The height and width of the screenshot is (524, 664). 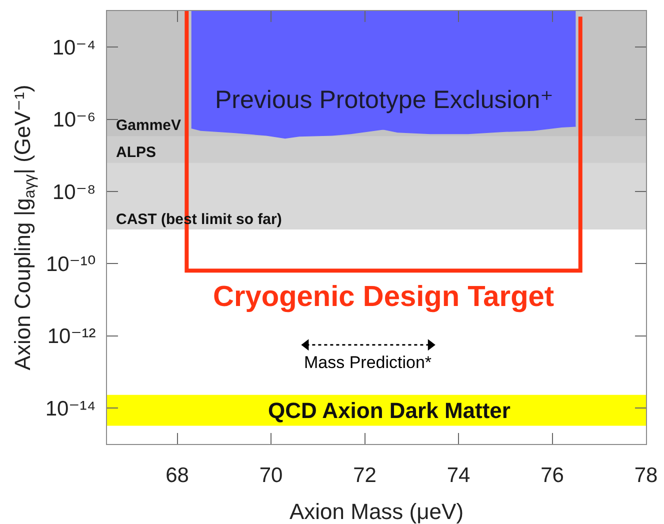 I want to click on y-tick-label: 10⁻¹², so click(x=71, y=336).